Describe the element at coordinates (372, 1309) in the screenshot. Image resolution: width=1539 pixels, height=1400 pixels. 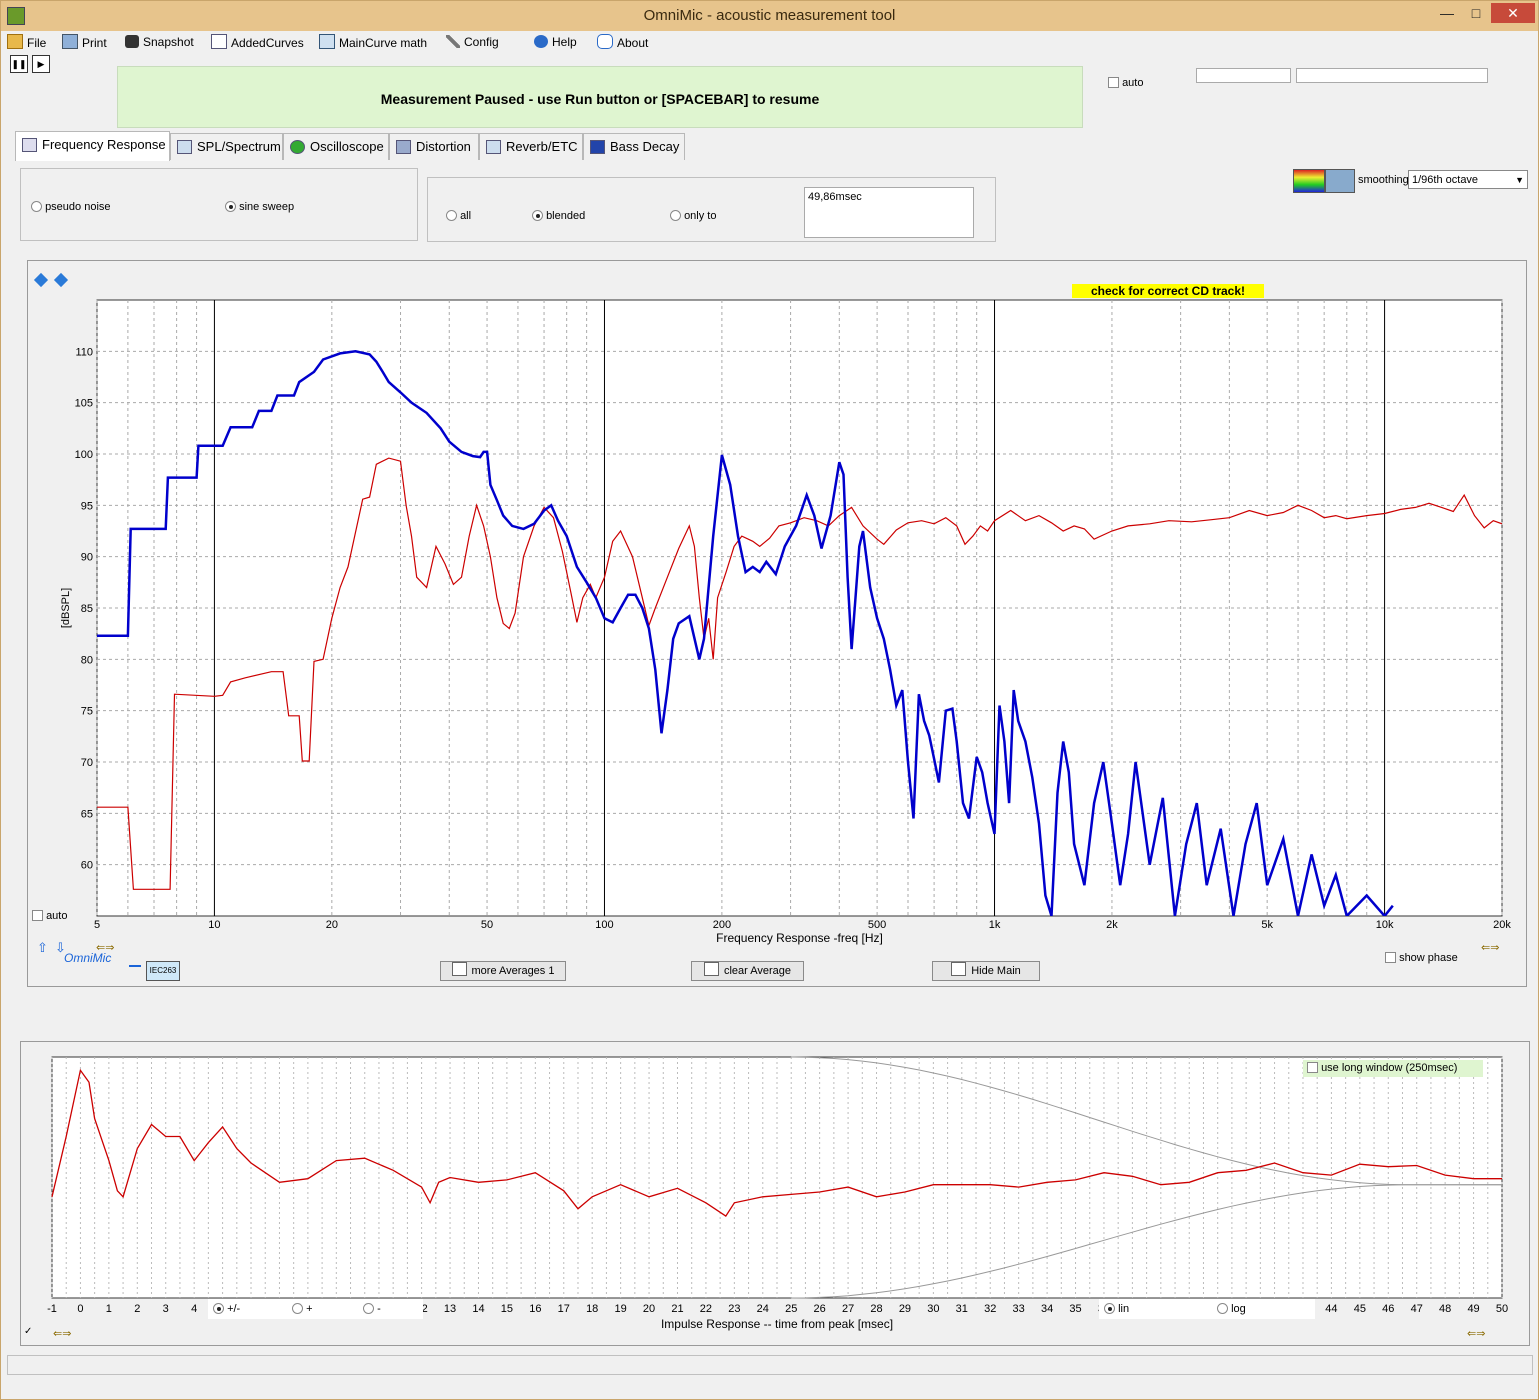
I see `polarity-minus-radio: -` at that location.